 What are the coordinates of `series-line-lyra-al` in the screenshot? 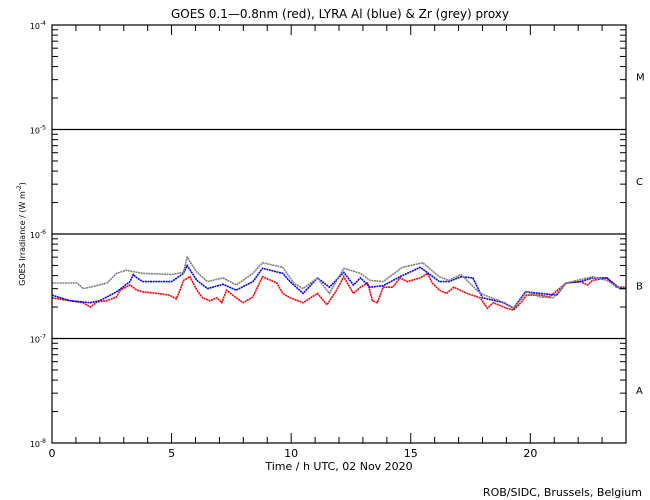 It's located at (338, 286).